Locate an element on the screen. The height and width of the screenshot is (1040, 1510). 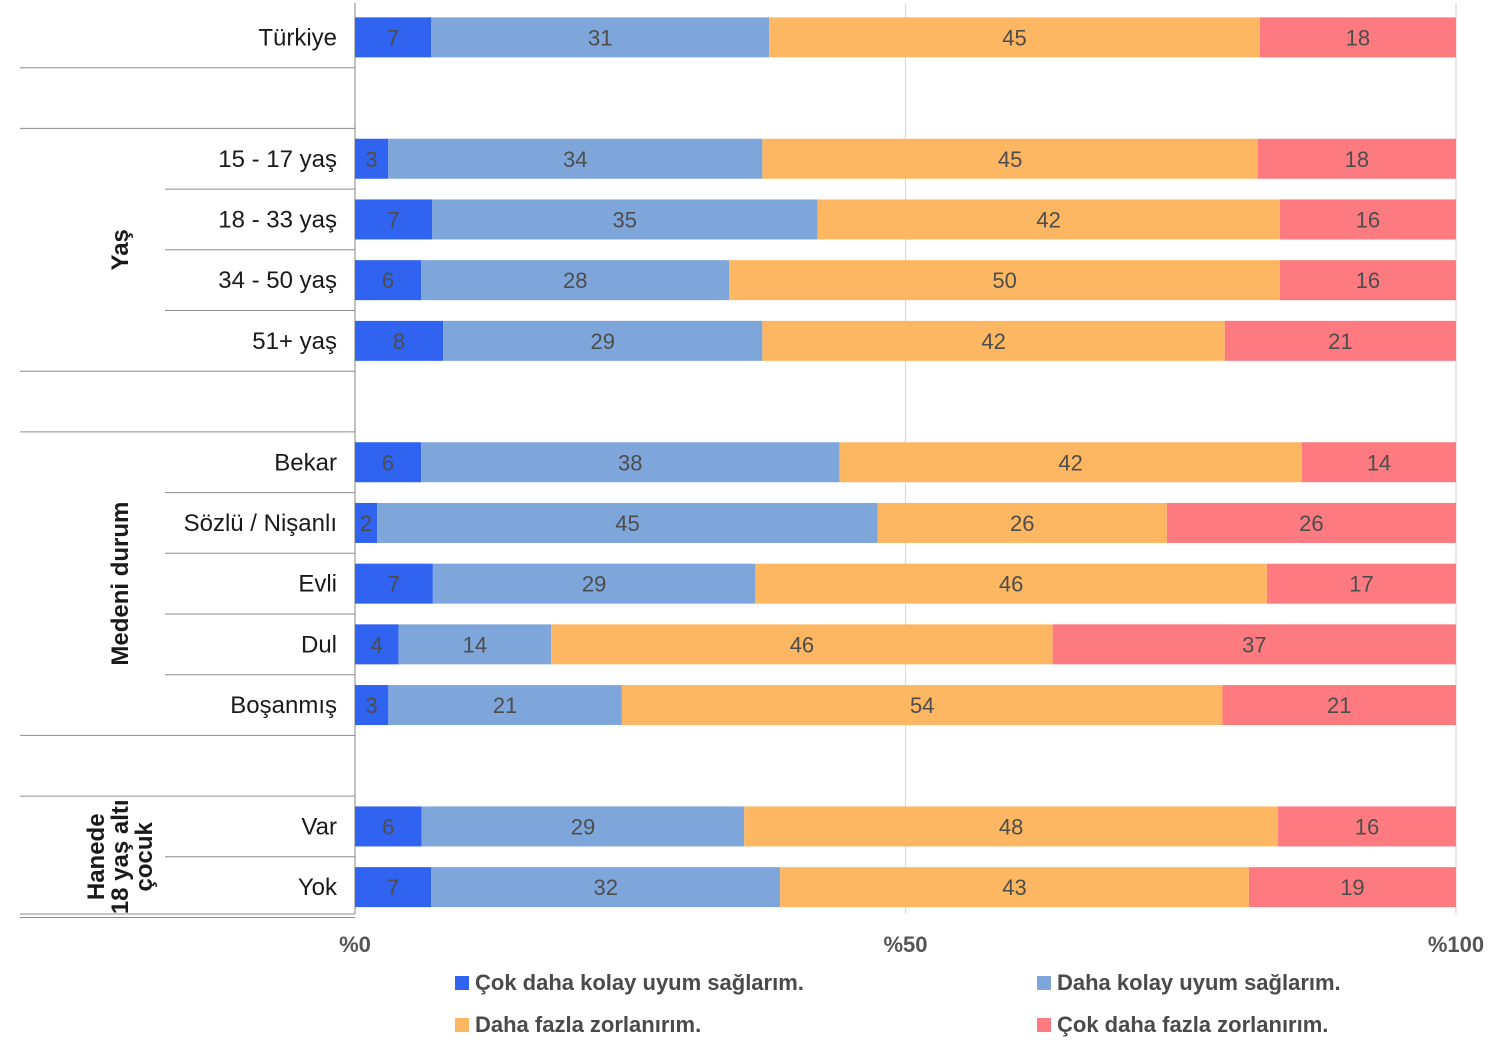
group-label-line: 18 yaş altı is located at coordinates (120, 856).